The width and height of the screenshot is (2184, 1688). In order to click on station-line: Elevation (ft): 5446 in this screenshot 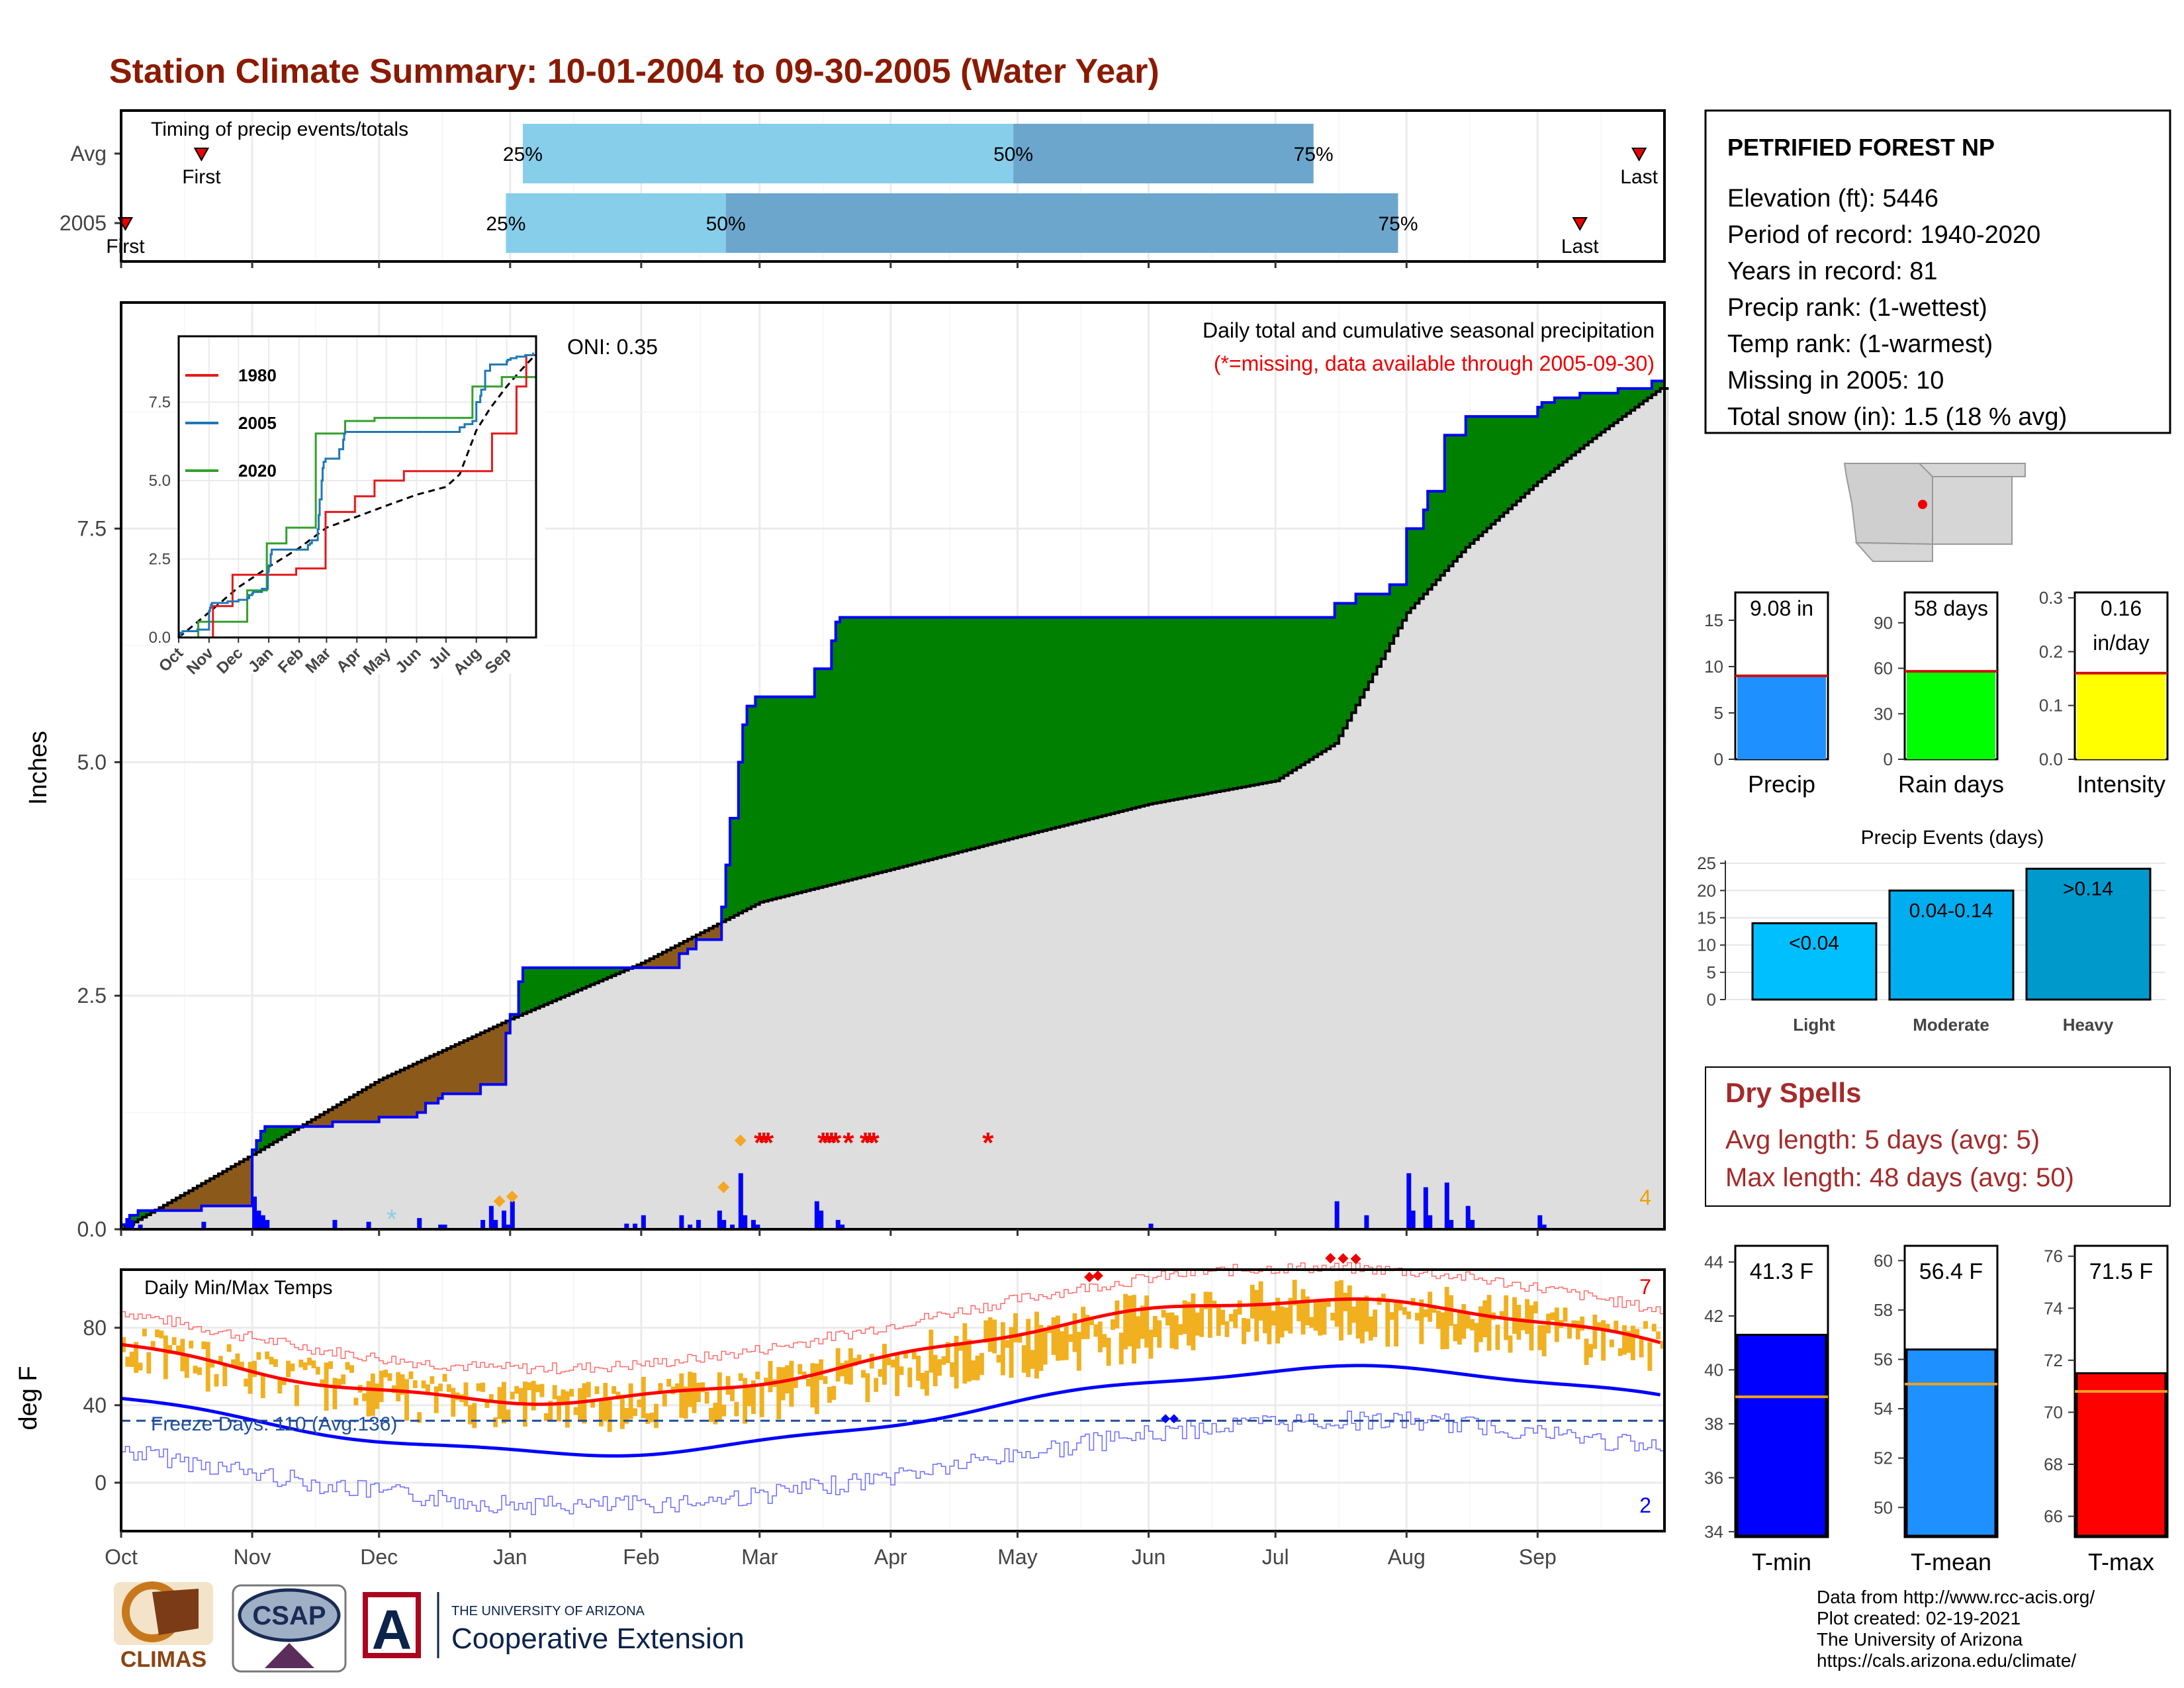, I will do `click(1832, 198)`.